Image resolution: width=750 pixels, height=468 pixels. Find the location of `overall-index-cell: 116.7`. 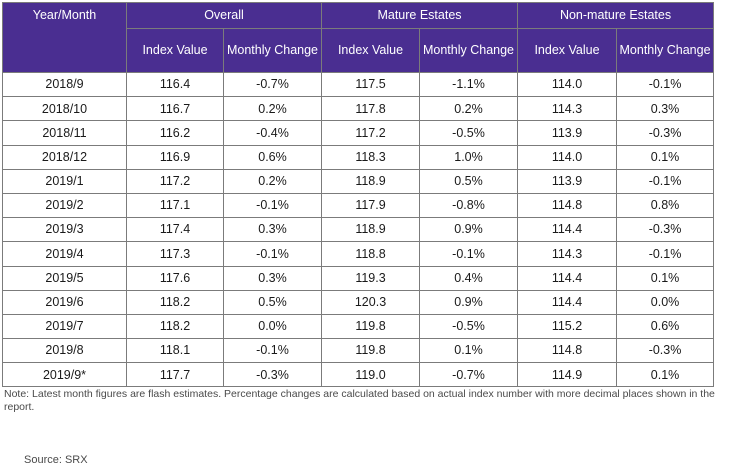

overall-index-cell: 116.7 is located at coordinates (175, 109).